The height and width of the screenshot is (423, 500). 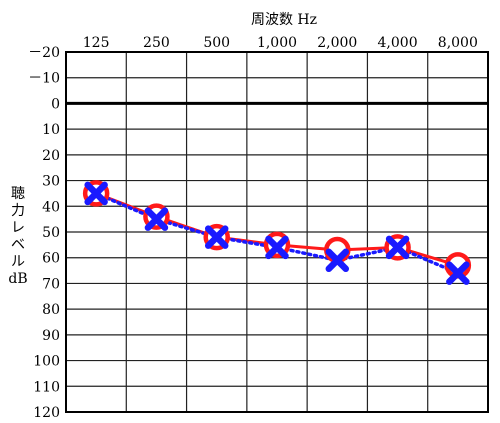 I want to click on y-tick-label: －10, so click(x=44, y=79).